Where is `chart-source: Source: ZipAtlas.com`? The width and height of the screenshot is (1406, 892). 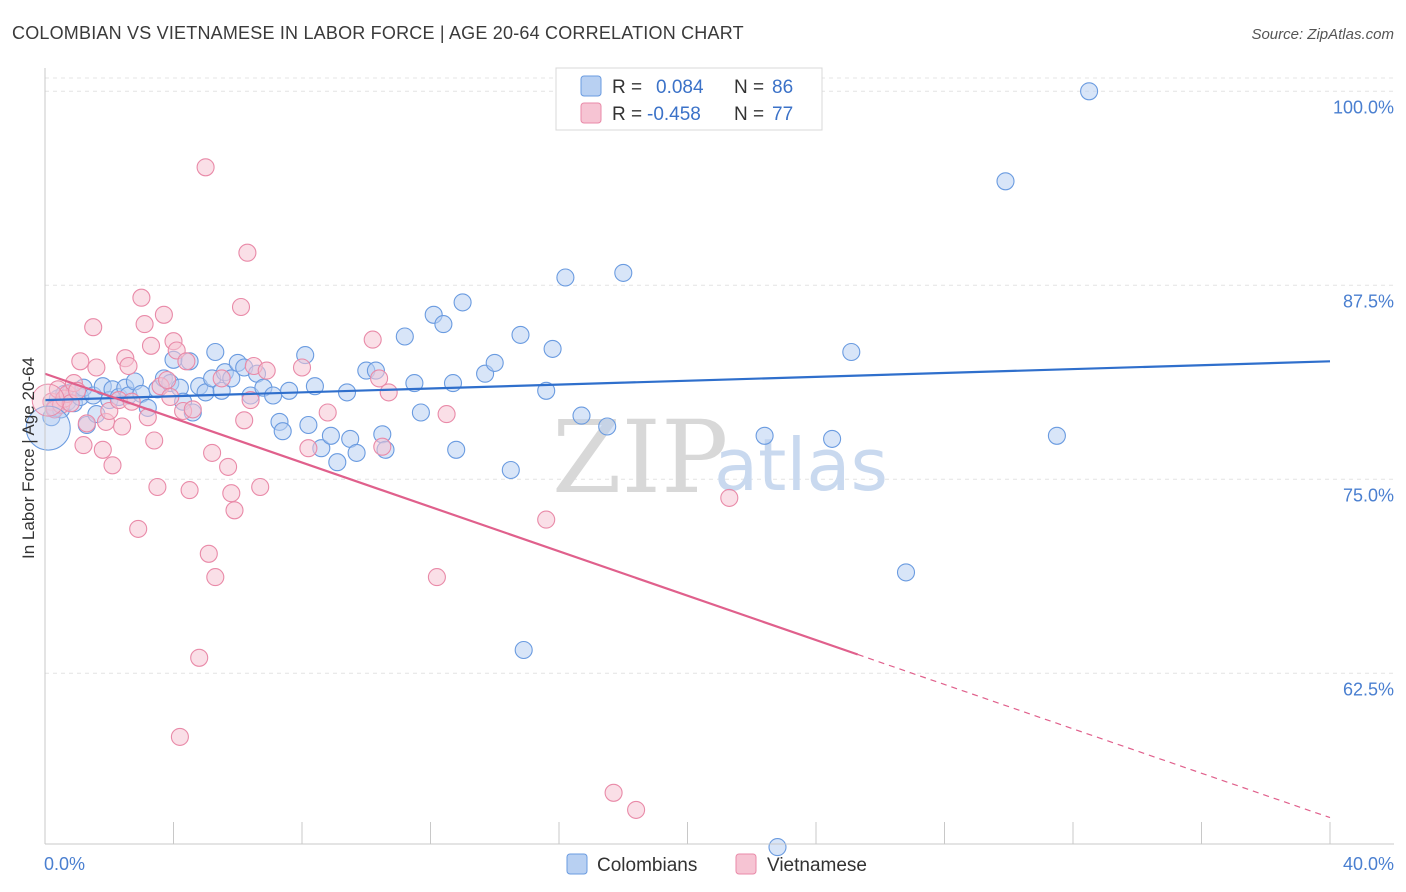
chart-source: Source: ZipAtlas.com is located at coordinates (1322, 34).